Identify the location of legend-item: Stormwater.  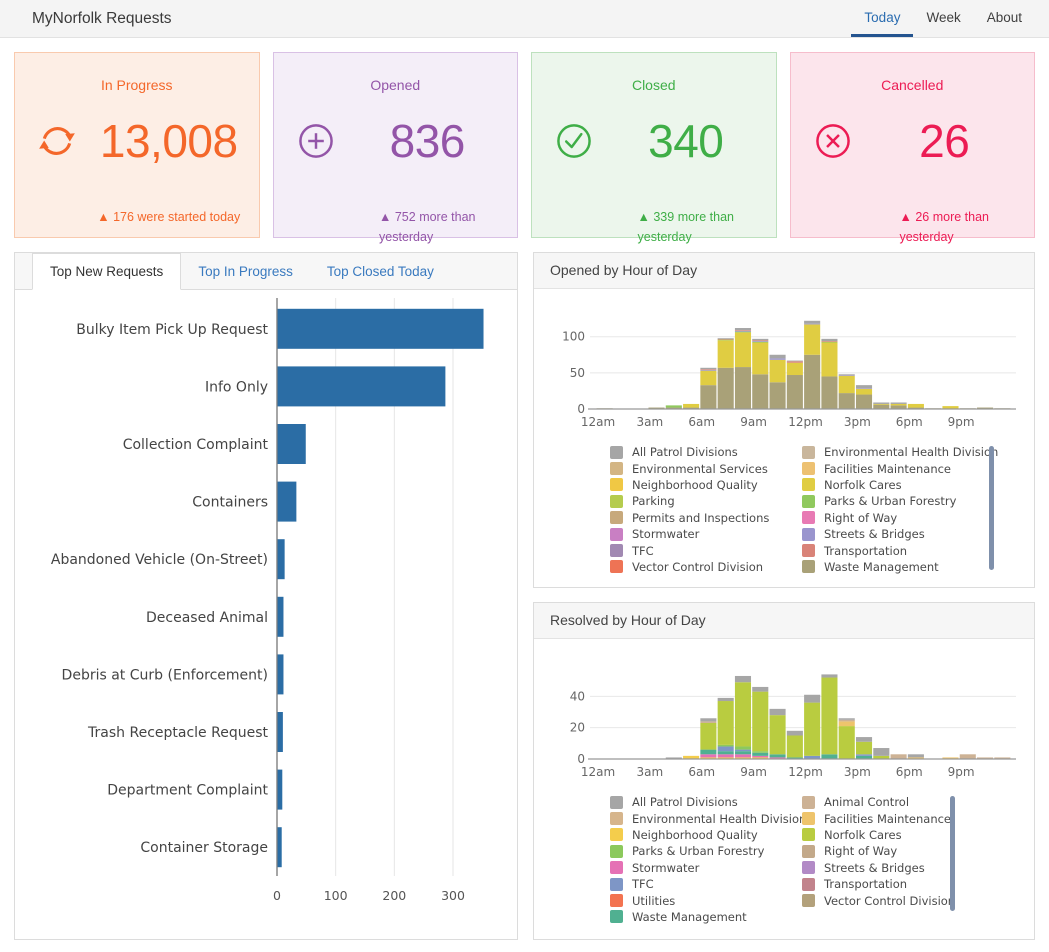
(706, 534).